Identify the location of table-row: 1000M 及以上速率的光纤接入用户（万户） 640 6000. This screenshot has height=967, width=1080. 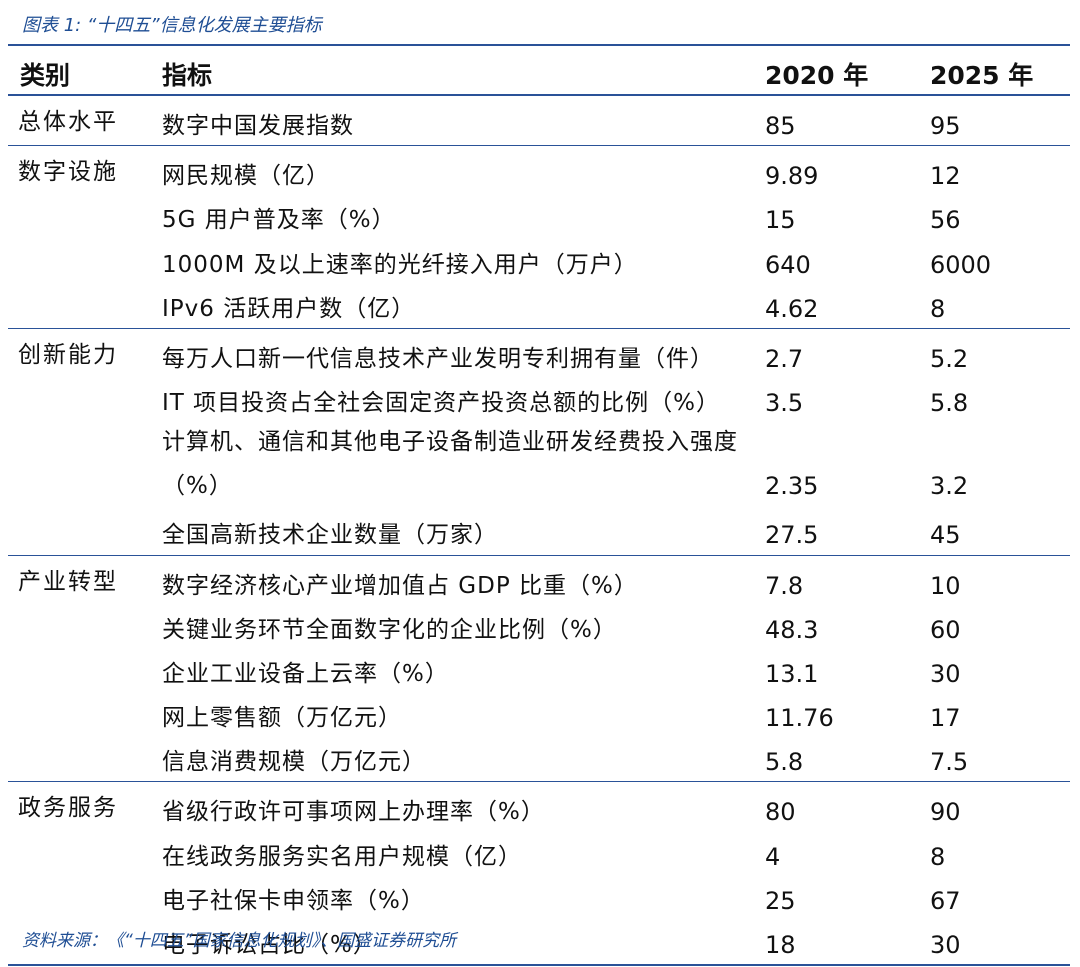
(539, 260).